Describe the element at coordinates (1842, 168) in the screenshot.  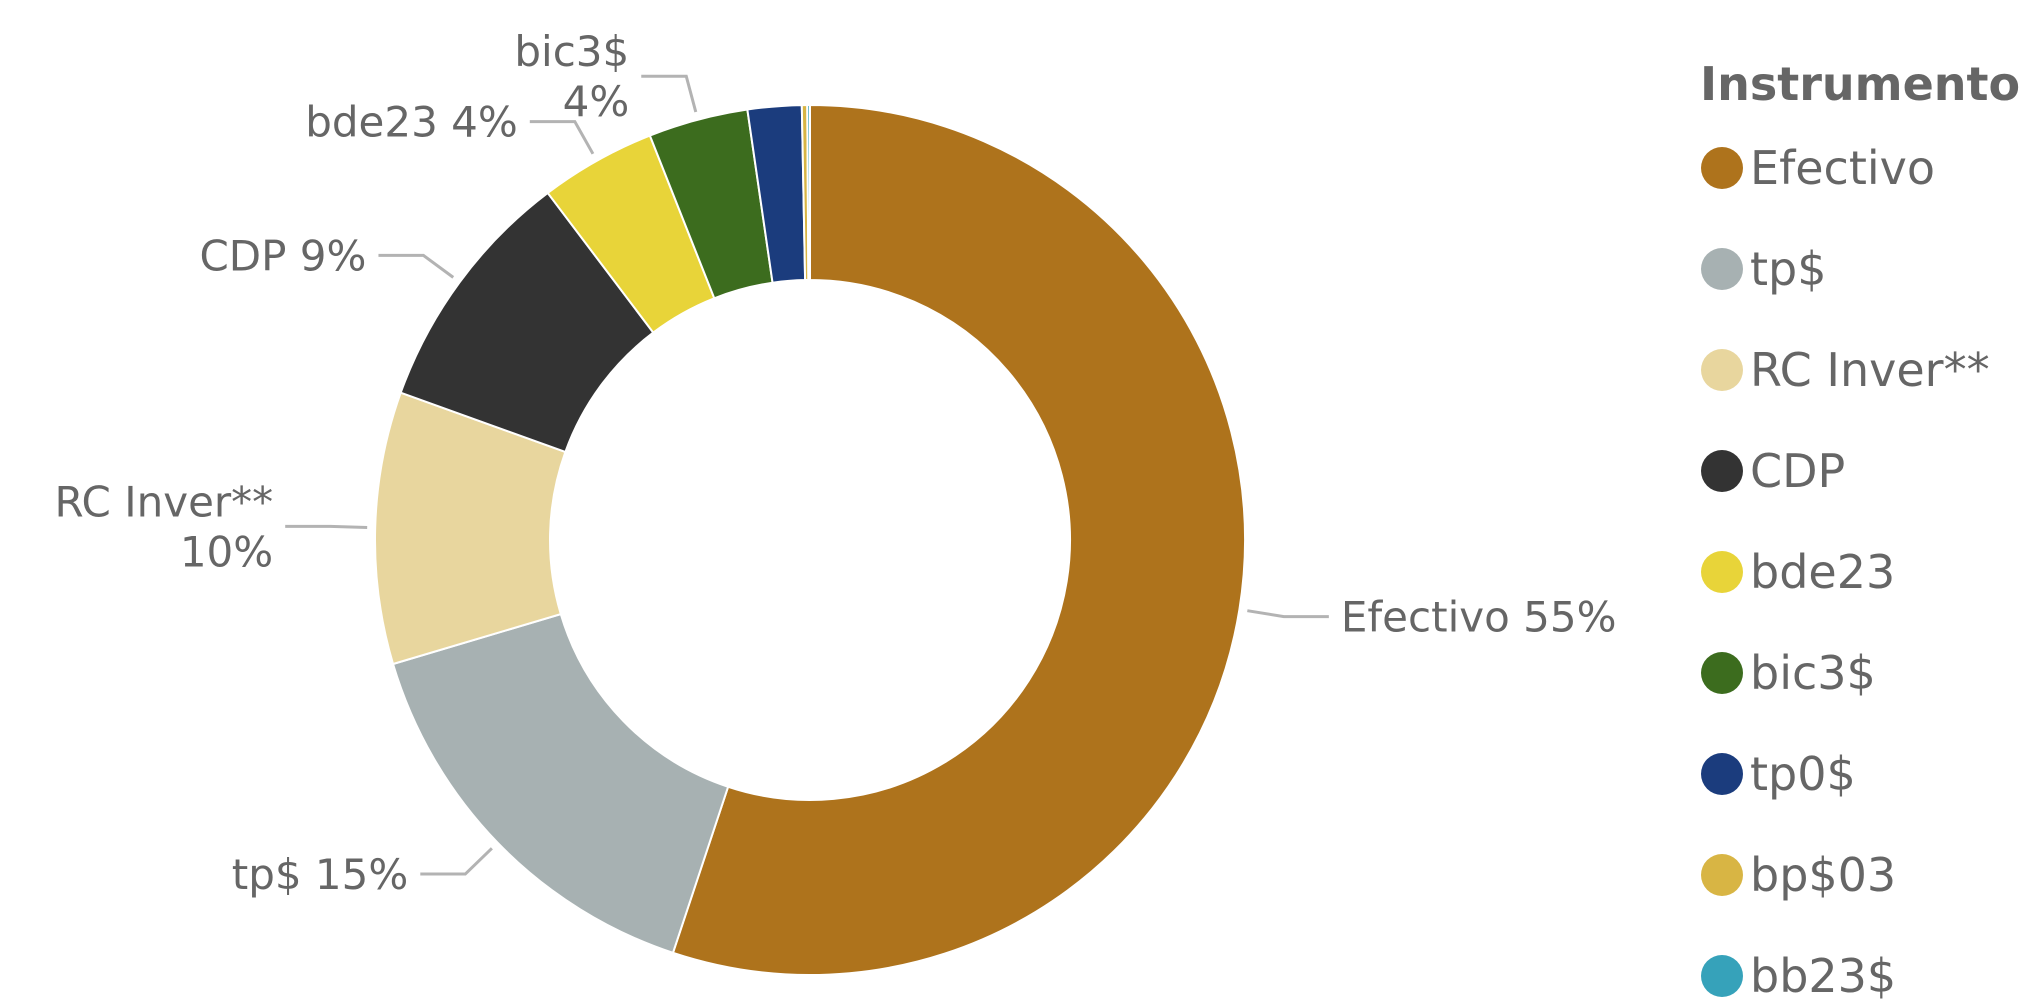
I see `legend-label-efectivo: Efectivo` at that location.